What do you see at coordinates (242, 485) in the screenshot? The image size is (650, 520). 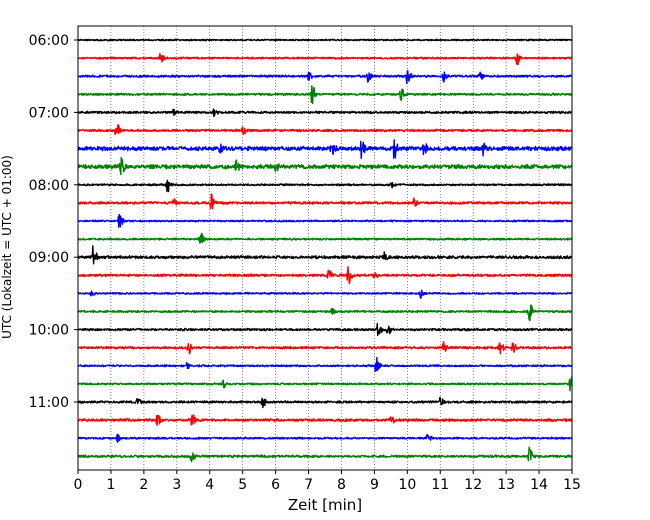 I see `x-tick-label: 5` at bounding box center [242, 485].